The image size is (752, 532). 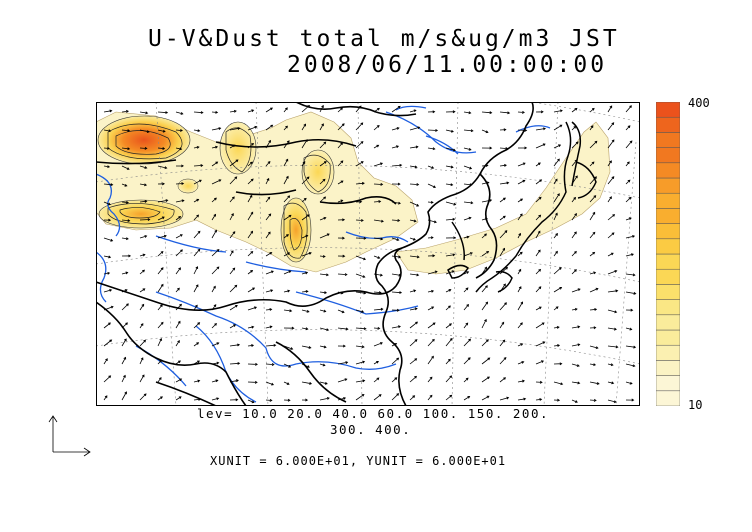 What do you see at coordinates (384, 39) in the screenshot?
I see `figure-title: U-V&Dust total m/s&ug/m3 JST` at bounding box center [384, 39].